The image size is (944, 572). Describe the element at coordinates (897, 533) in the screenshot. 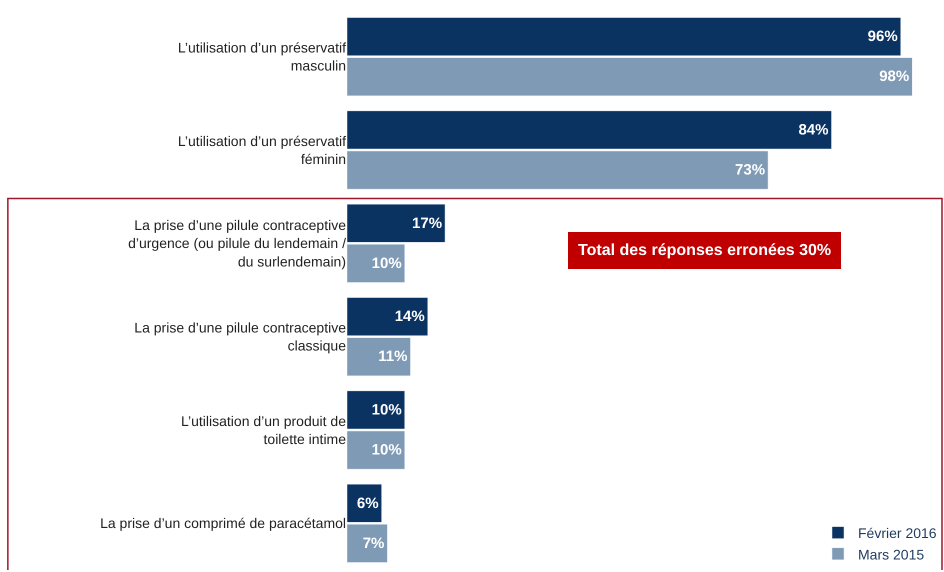

I see `legend-label: Février 2016` at that location.